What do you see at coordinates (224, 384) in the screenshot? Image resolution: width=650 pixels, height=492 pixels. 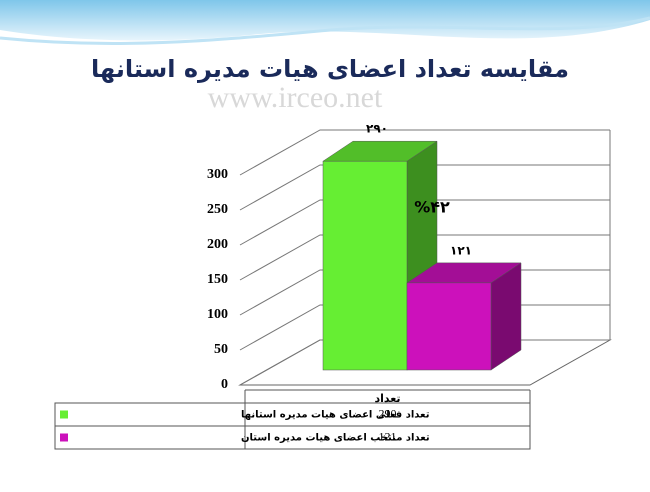 I see `y-tick-label: 0` at bounding box center [224, 384].